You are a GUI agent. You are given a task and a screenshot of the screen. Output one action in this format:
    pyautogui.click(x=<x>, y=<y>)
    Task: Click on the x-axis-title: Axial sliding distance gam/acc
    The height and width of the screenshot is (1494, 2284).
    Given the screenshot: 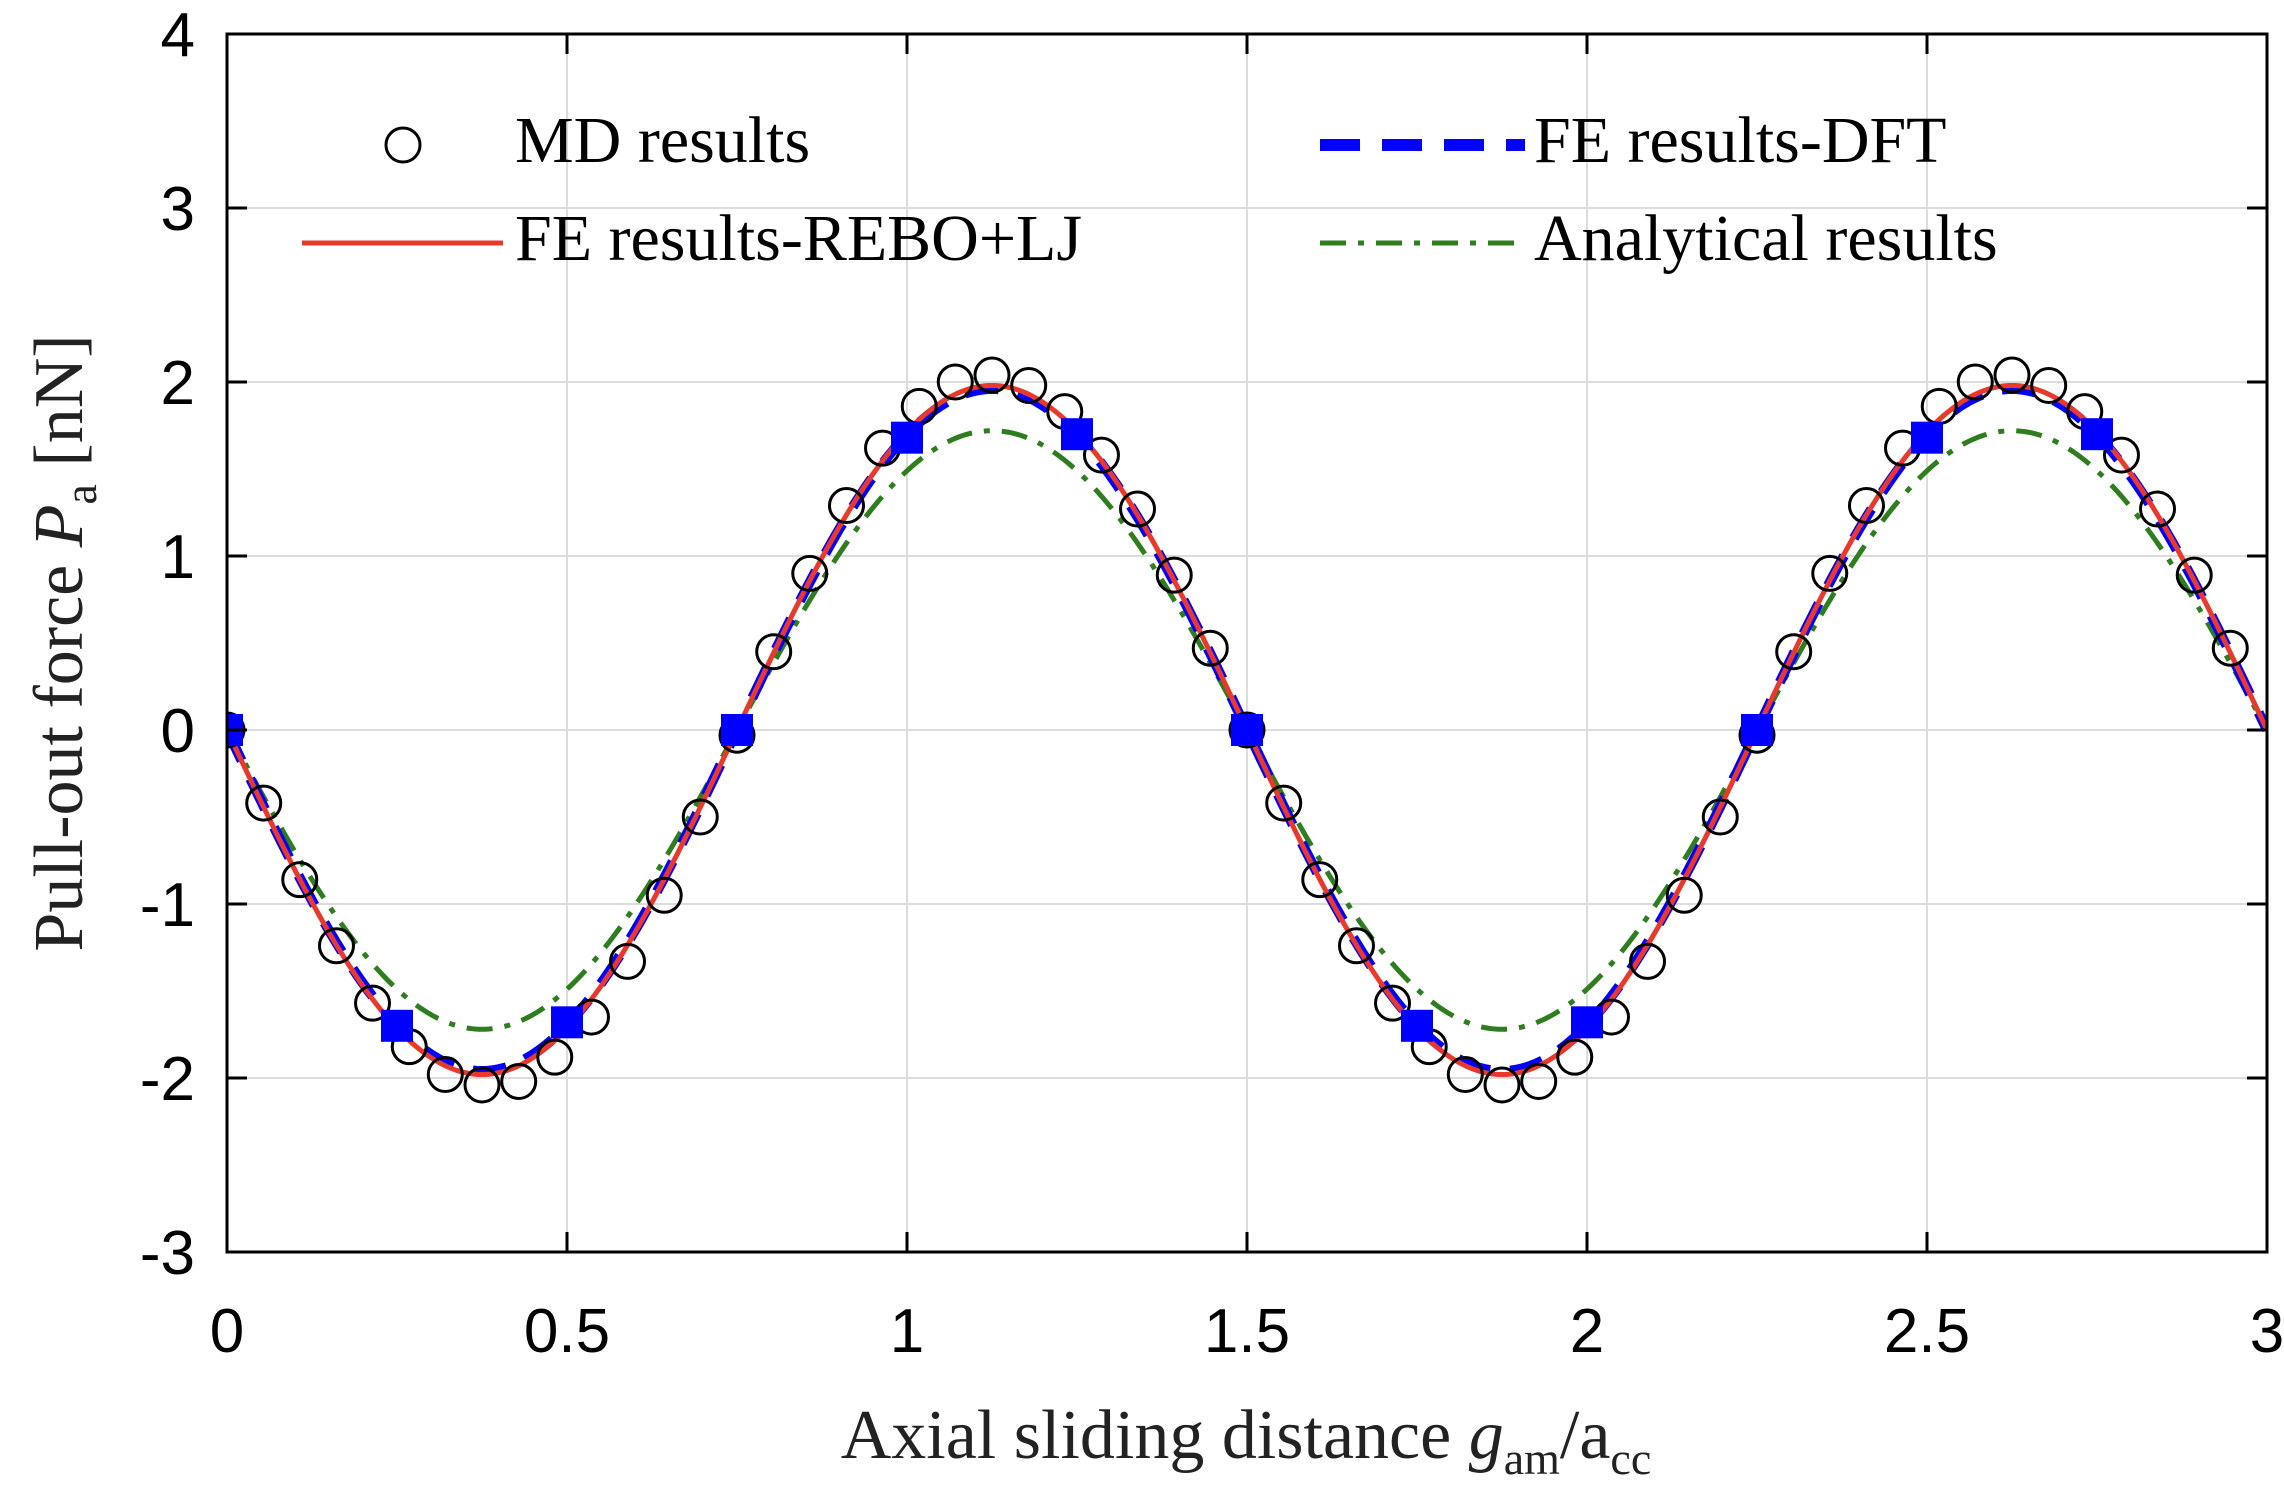 What is the action you would take?
    pyautogui.click(x=1246, y=1440)
    